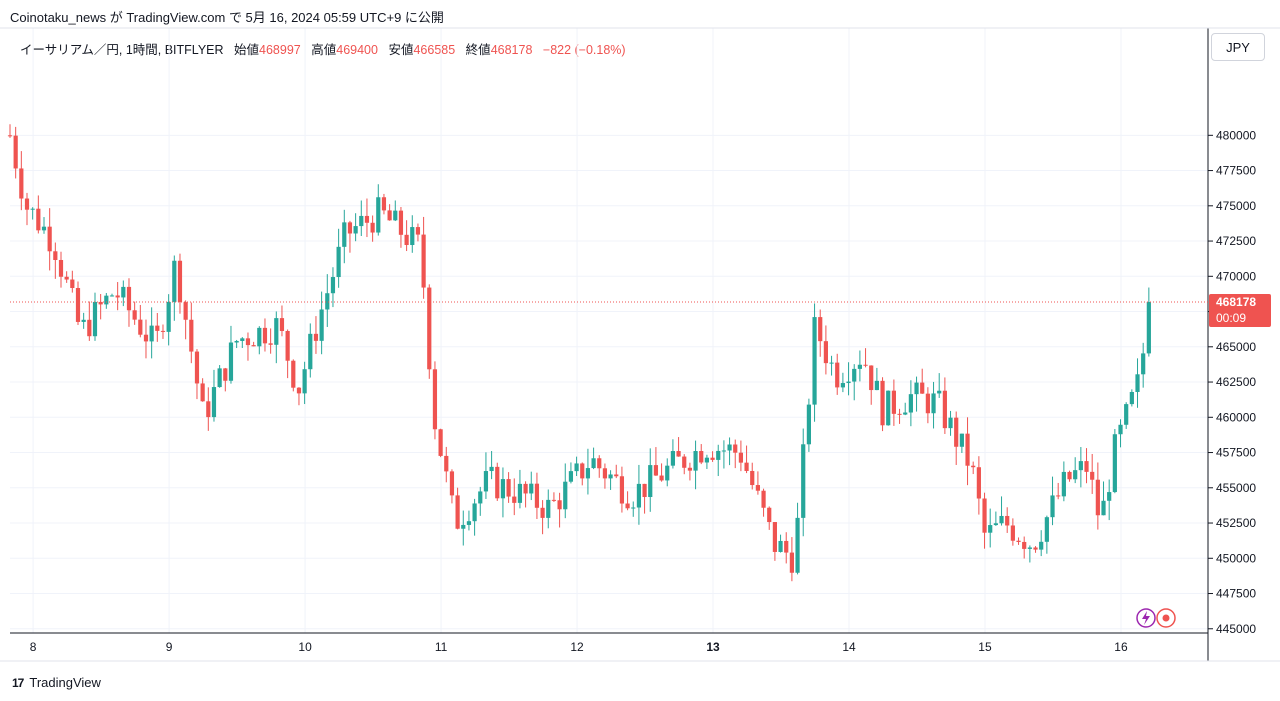  Describe the element at coordinates (1236, 206) in the screenshot. I see `y-tick-label: 475000` at that location.